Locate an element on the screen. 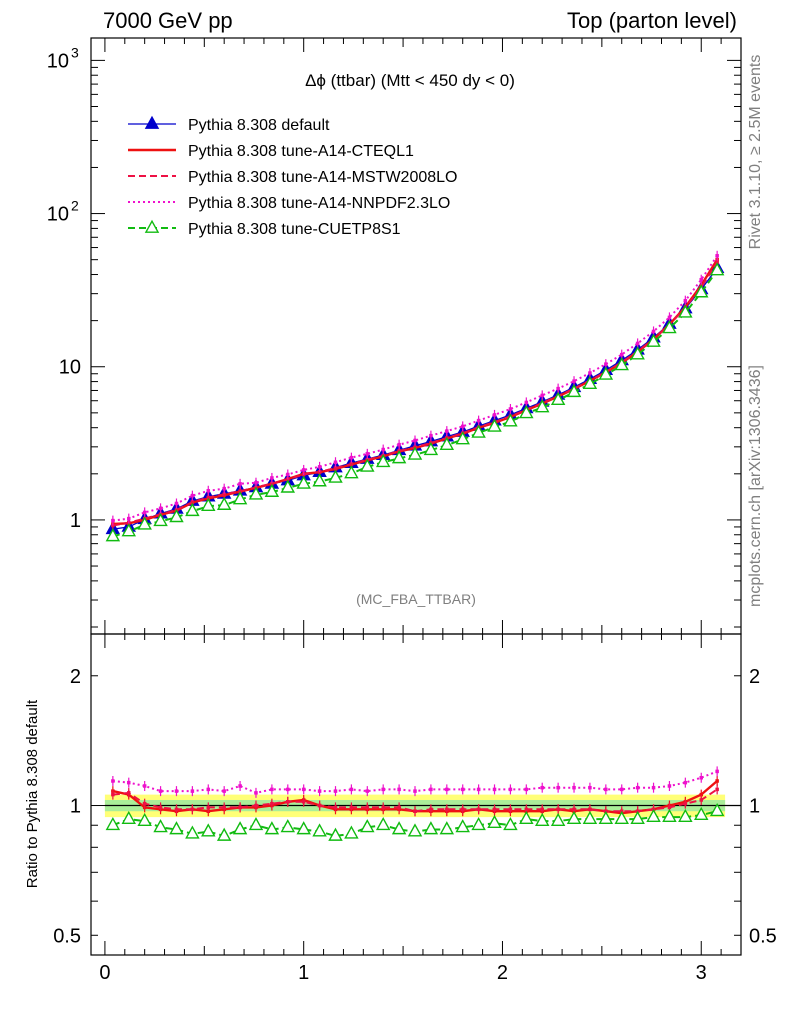  ratio-series-layer is located at coordinates (415, 803).